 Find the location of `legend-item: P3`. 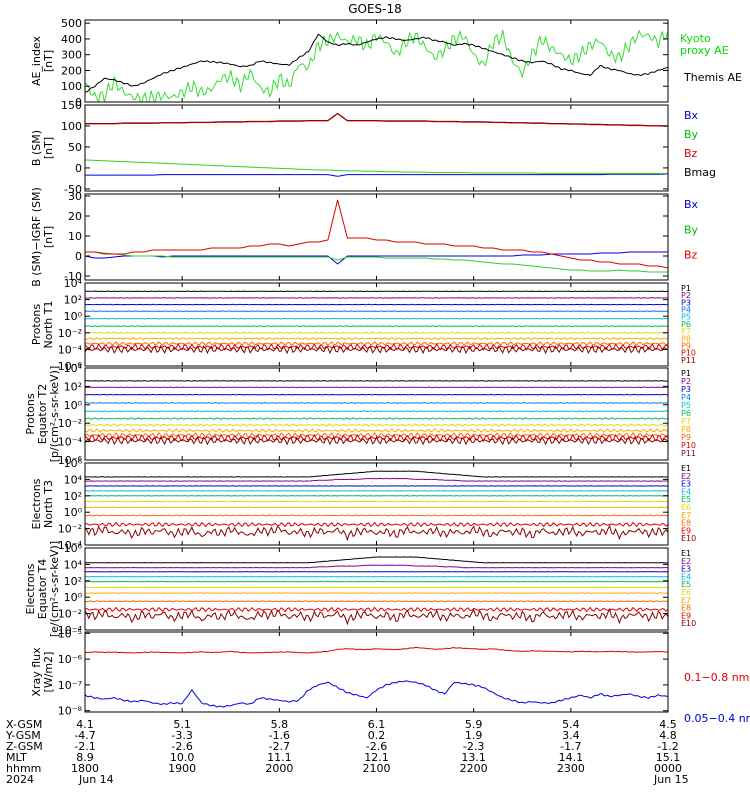

legend-item: P3 is located at coordinates (686, 302).